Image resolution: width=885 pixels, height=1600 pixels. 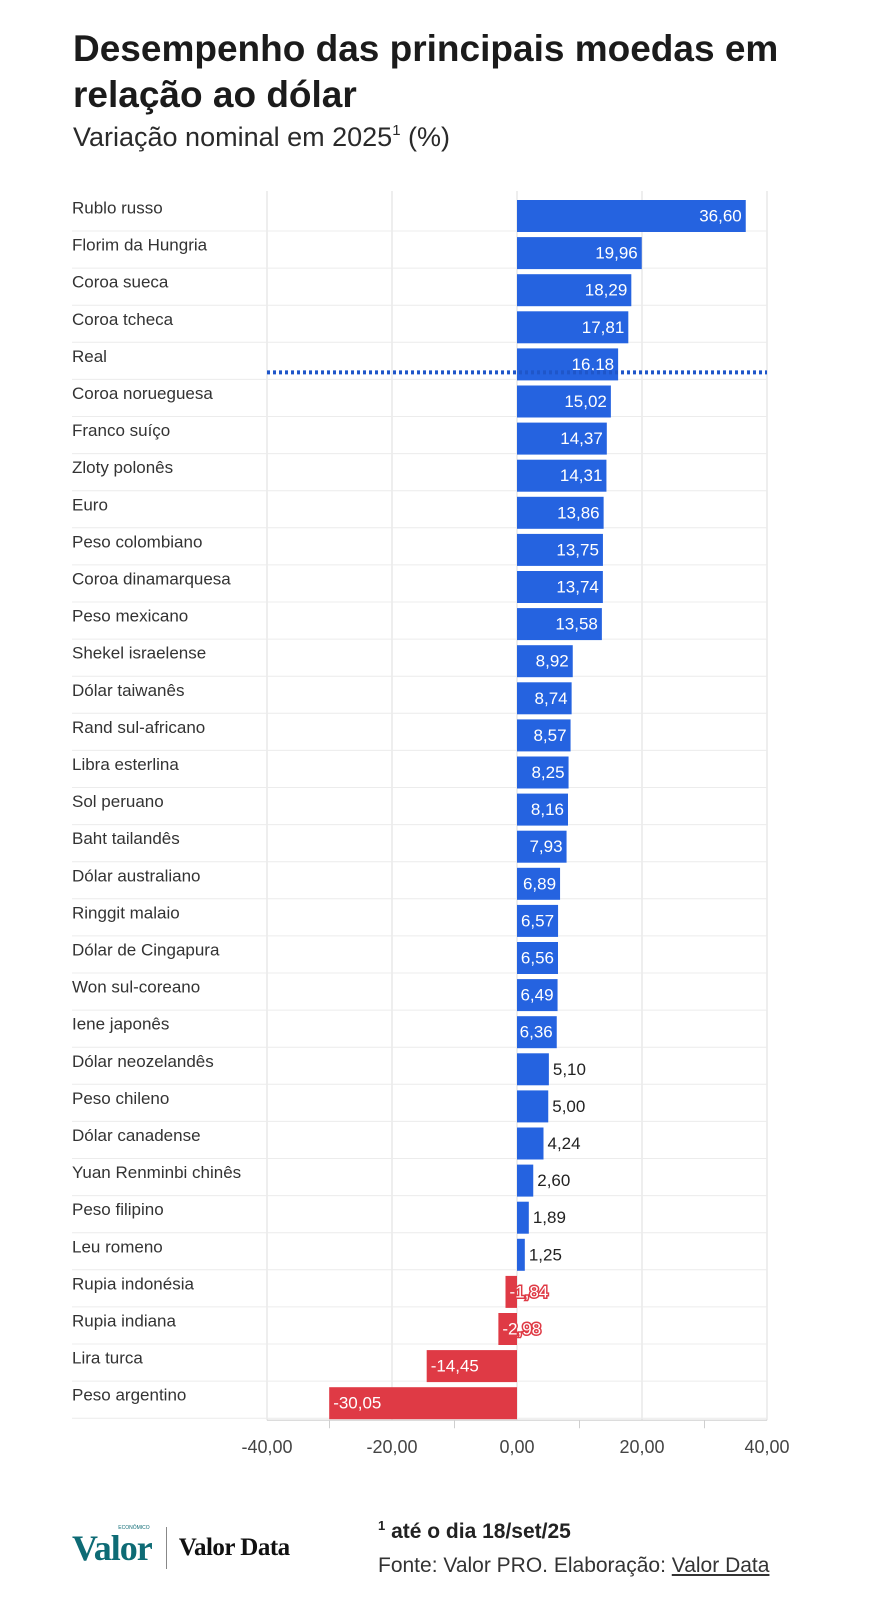 I want to click on bar-value-label: 1,25, so click(x=545, y=1254).